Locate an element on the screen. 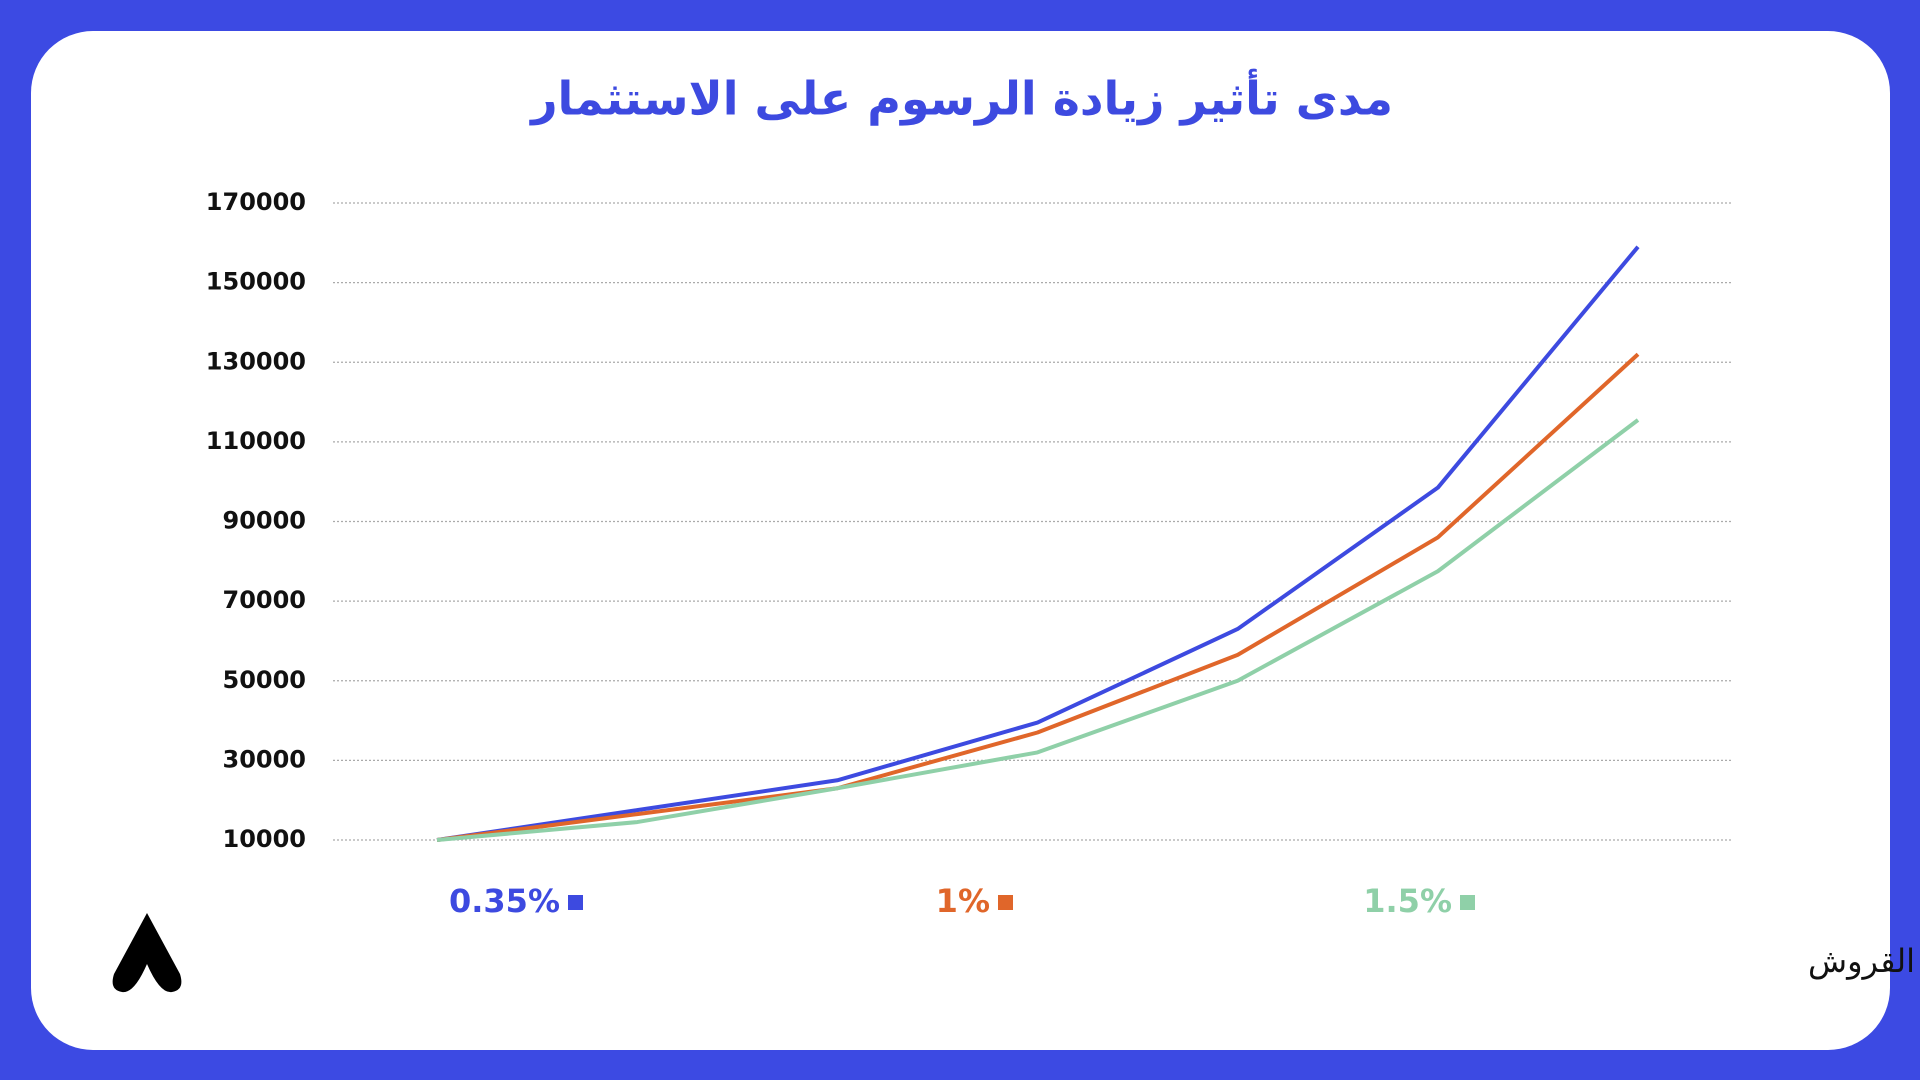 The image size is (1920, 1080). logo is located at coordinates (147, 953).